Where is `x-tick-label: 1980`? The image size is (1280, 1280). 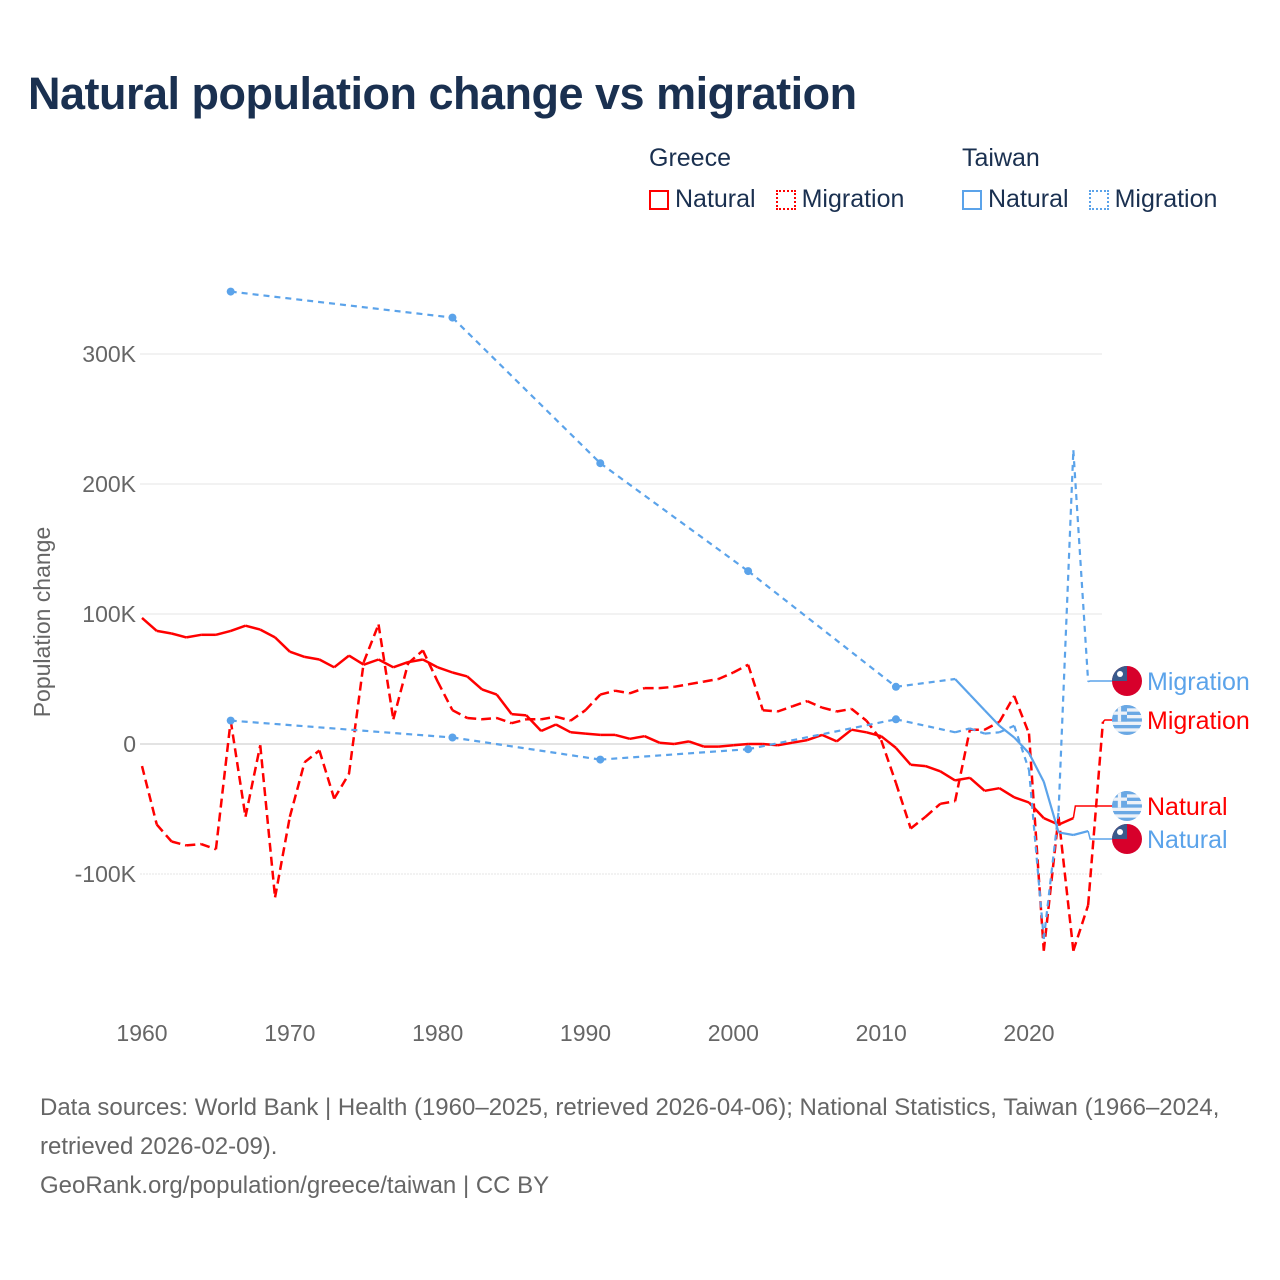 x-tick-label: 1980 is located at coordinates (437, 1033).